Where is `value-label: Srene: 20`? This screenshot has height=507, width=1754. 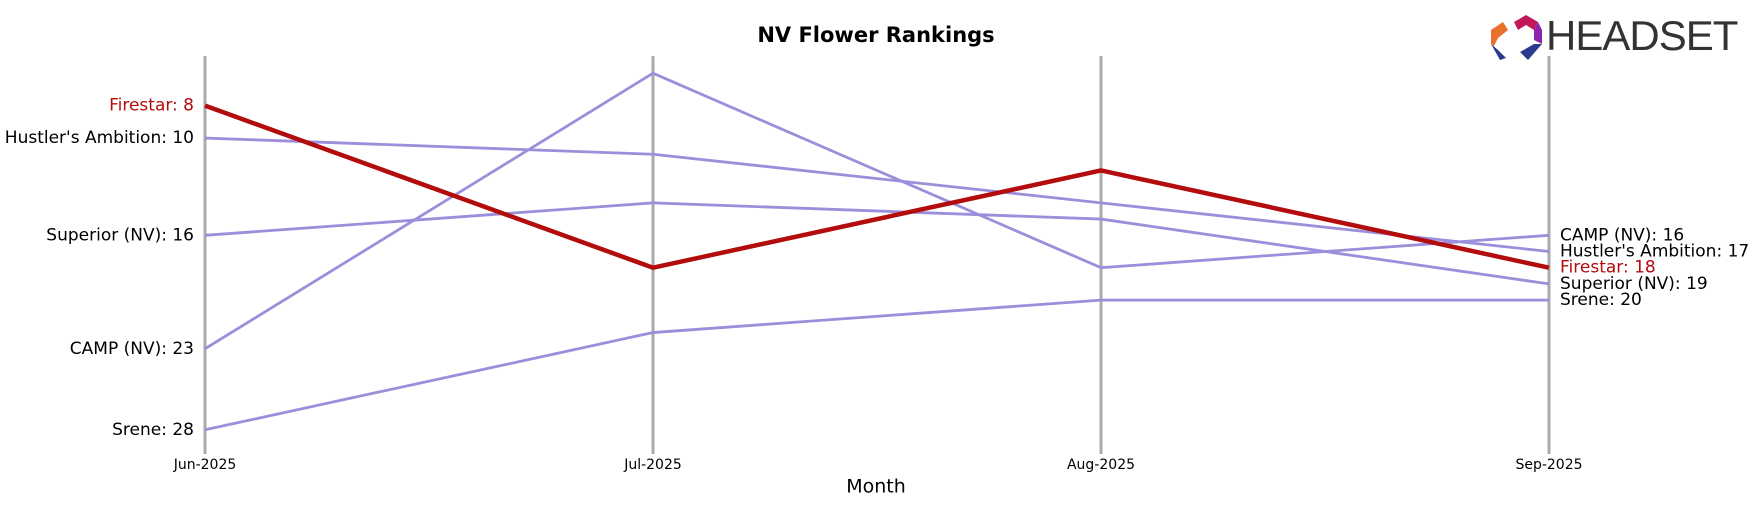 value-label: Srene: 20 is located at coordinates (1601, 300).